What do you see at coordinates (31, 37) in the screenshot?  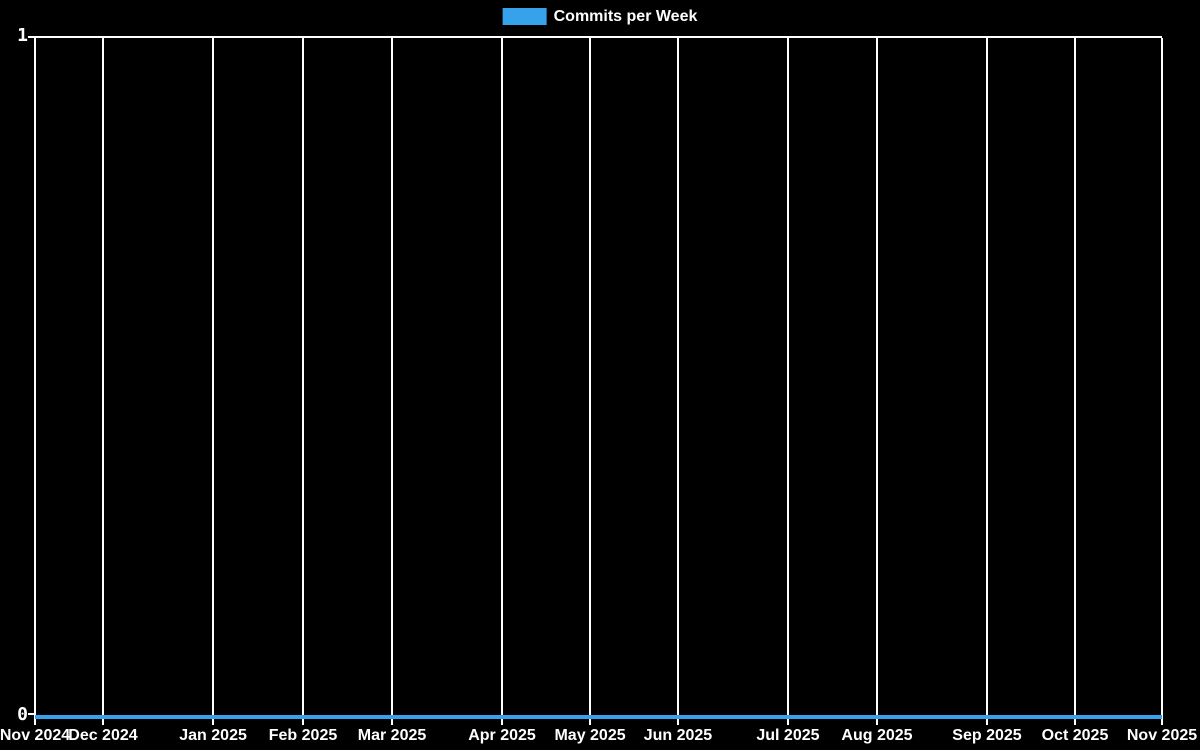 I see `y-axis-tick-mark-top` at bounding box center [31, 37].